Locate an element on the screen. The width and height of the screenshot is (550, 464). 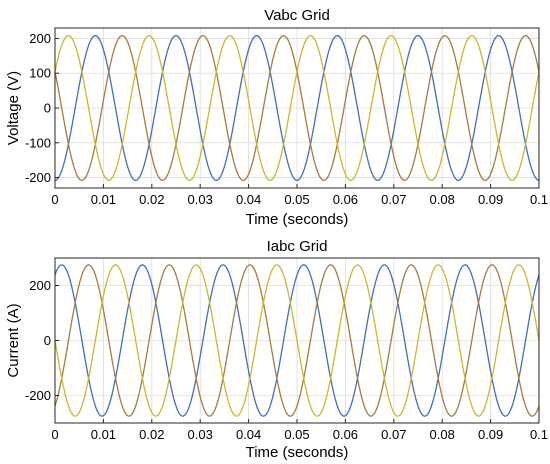
chart-2-x-tick-label: 0.01 is located at coordinates (103, 434).